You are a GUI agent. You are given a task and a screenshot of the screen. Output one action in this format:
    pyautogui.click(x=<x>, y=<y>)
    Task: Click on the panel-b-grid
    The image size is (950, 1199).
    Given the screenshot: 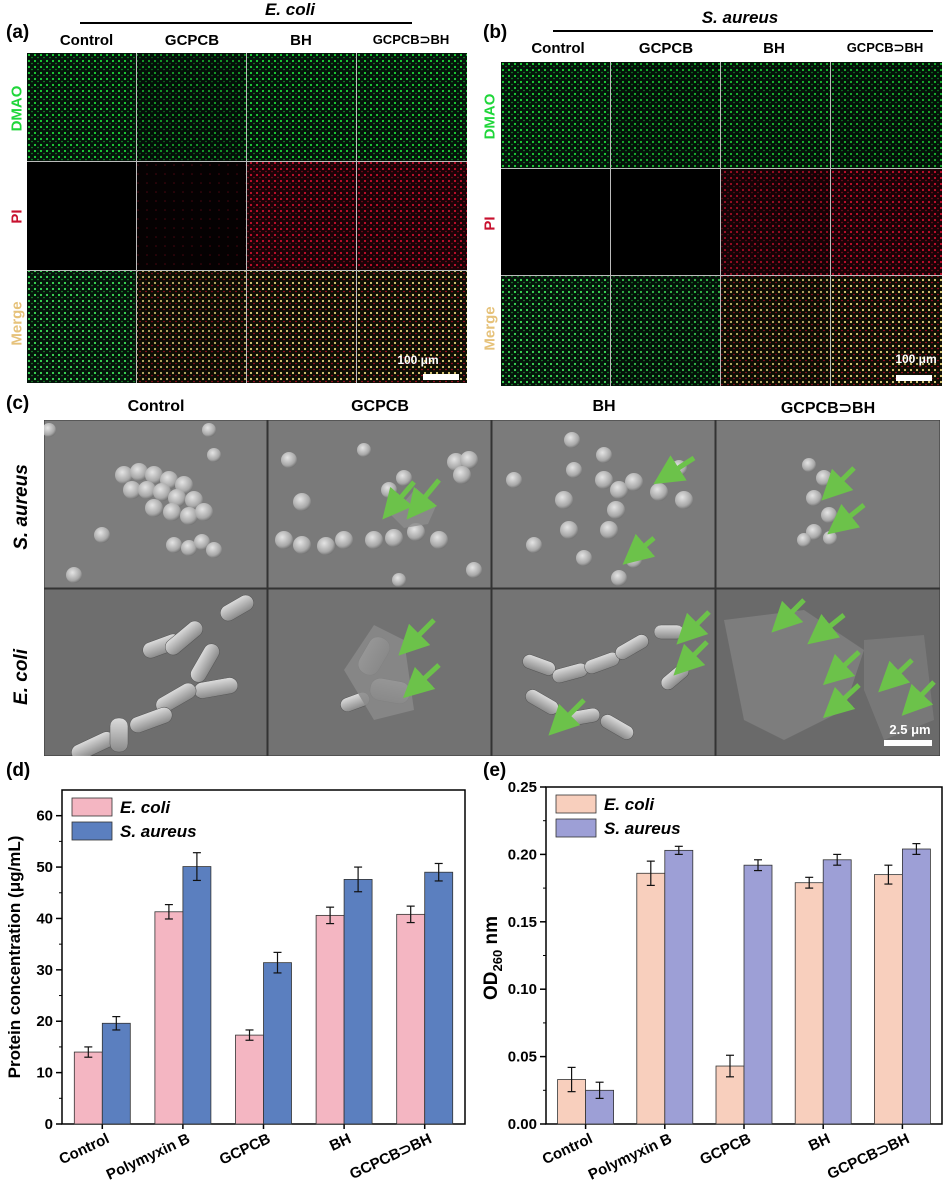 What is the action you would take?
    pyautogui.click(x=721, y=224)
    